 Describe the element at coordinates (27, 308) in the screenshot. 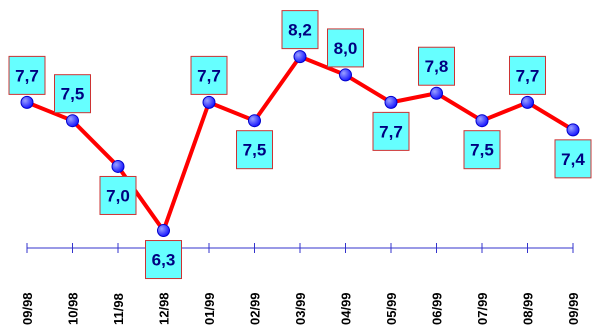

I see `x-tick-label: 09/98` at that location.